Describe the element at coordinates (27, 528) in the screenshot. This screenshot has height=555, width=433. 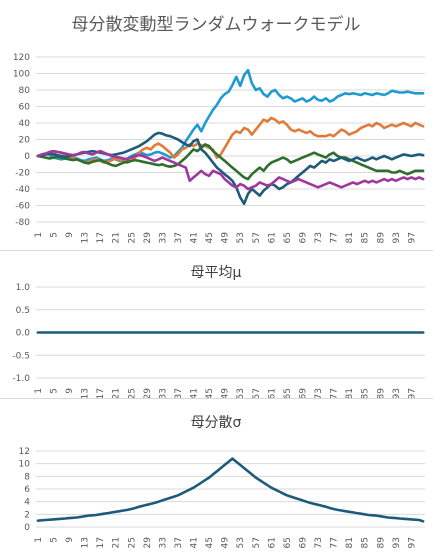
I see `y-tick-label: 0` at that location.